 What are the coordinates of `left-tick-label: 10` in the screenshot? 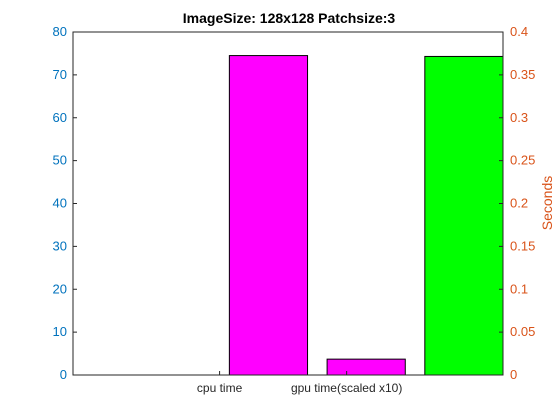 It's located at (60, 331).